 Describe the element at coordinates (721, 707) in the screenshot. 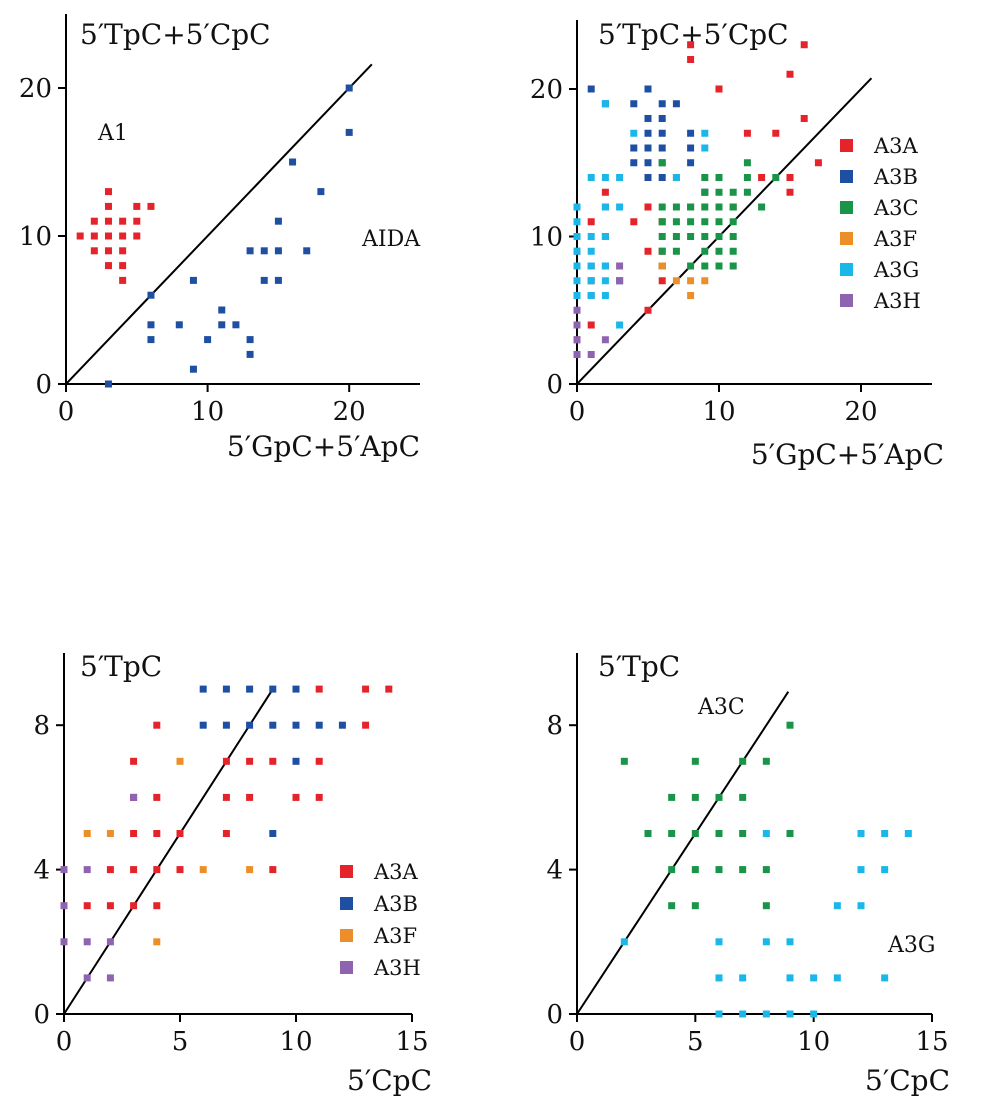

I see `annotation-a3c: A3C` at that location.